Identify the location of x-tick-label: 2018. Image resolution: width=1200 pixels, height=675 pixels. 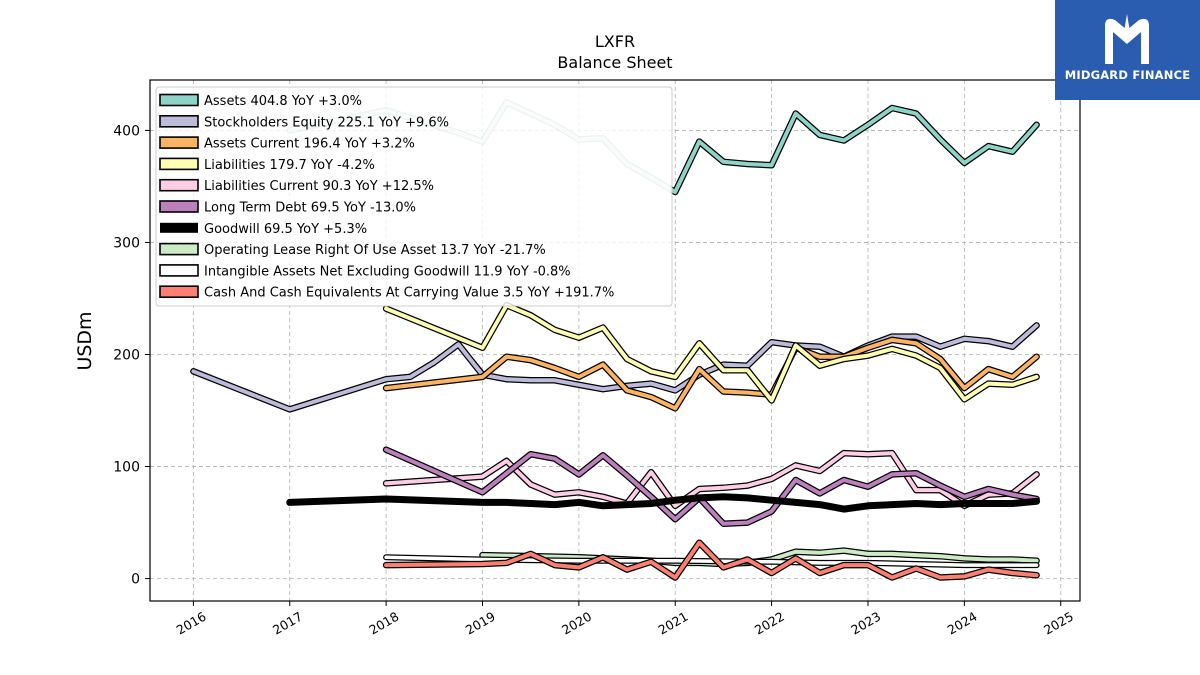
(383, 623).